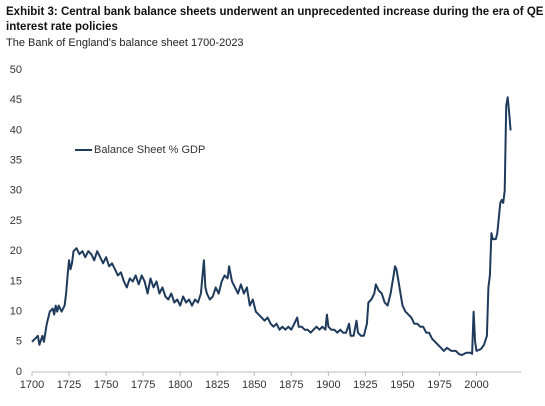  Describe the element at coordinates (328, 385) in the screenshot. I see `x-tick-label: 1900` at that location.